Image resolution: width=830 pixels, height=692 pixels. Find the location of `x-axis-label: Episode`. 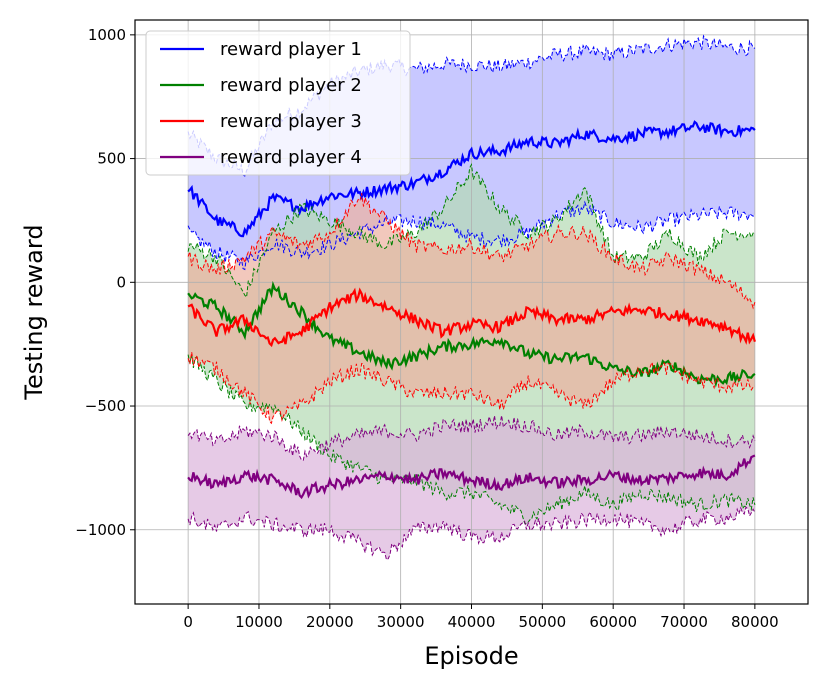

x-axis-label: Episode is located at coordinates (471, 656).